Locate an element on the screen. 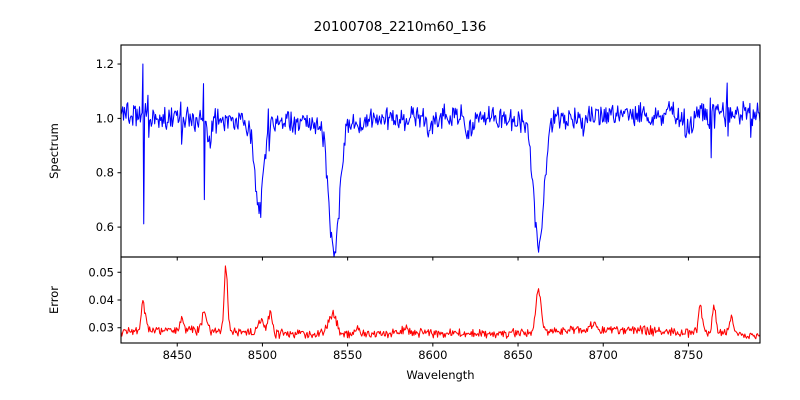 The height and width of the screenshot is (400, 800). x-tick-label: 8450 is located at coordinates (177, 355).